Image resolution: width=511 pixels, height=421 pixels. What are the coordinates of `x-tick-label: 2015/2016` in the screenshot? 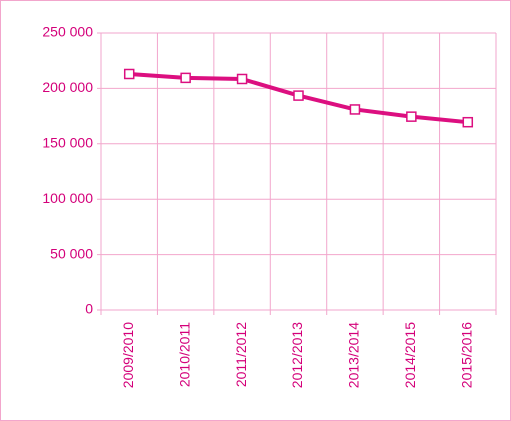 It's located at (466, 355).